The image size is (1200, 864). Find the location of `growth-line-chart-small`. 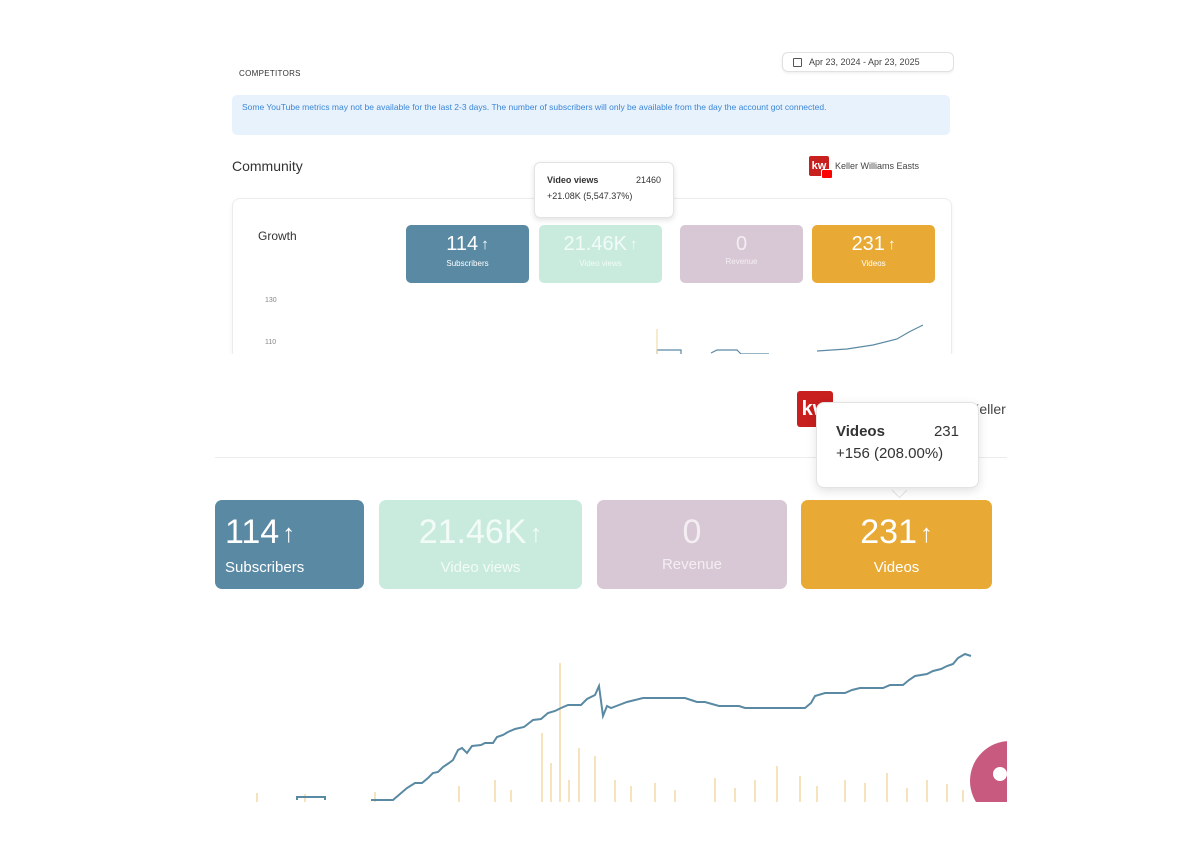

growth-line-chart-small is located at coordinates (790, 339).